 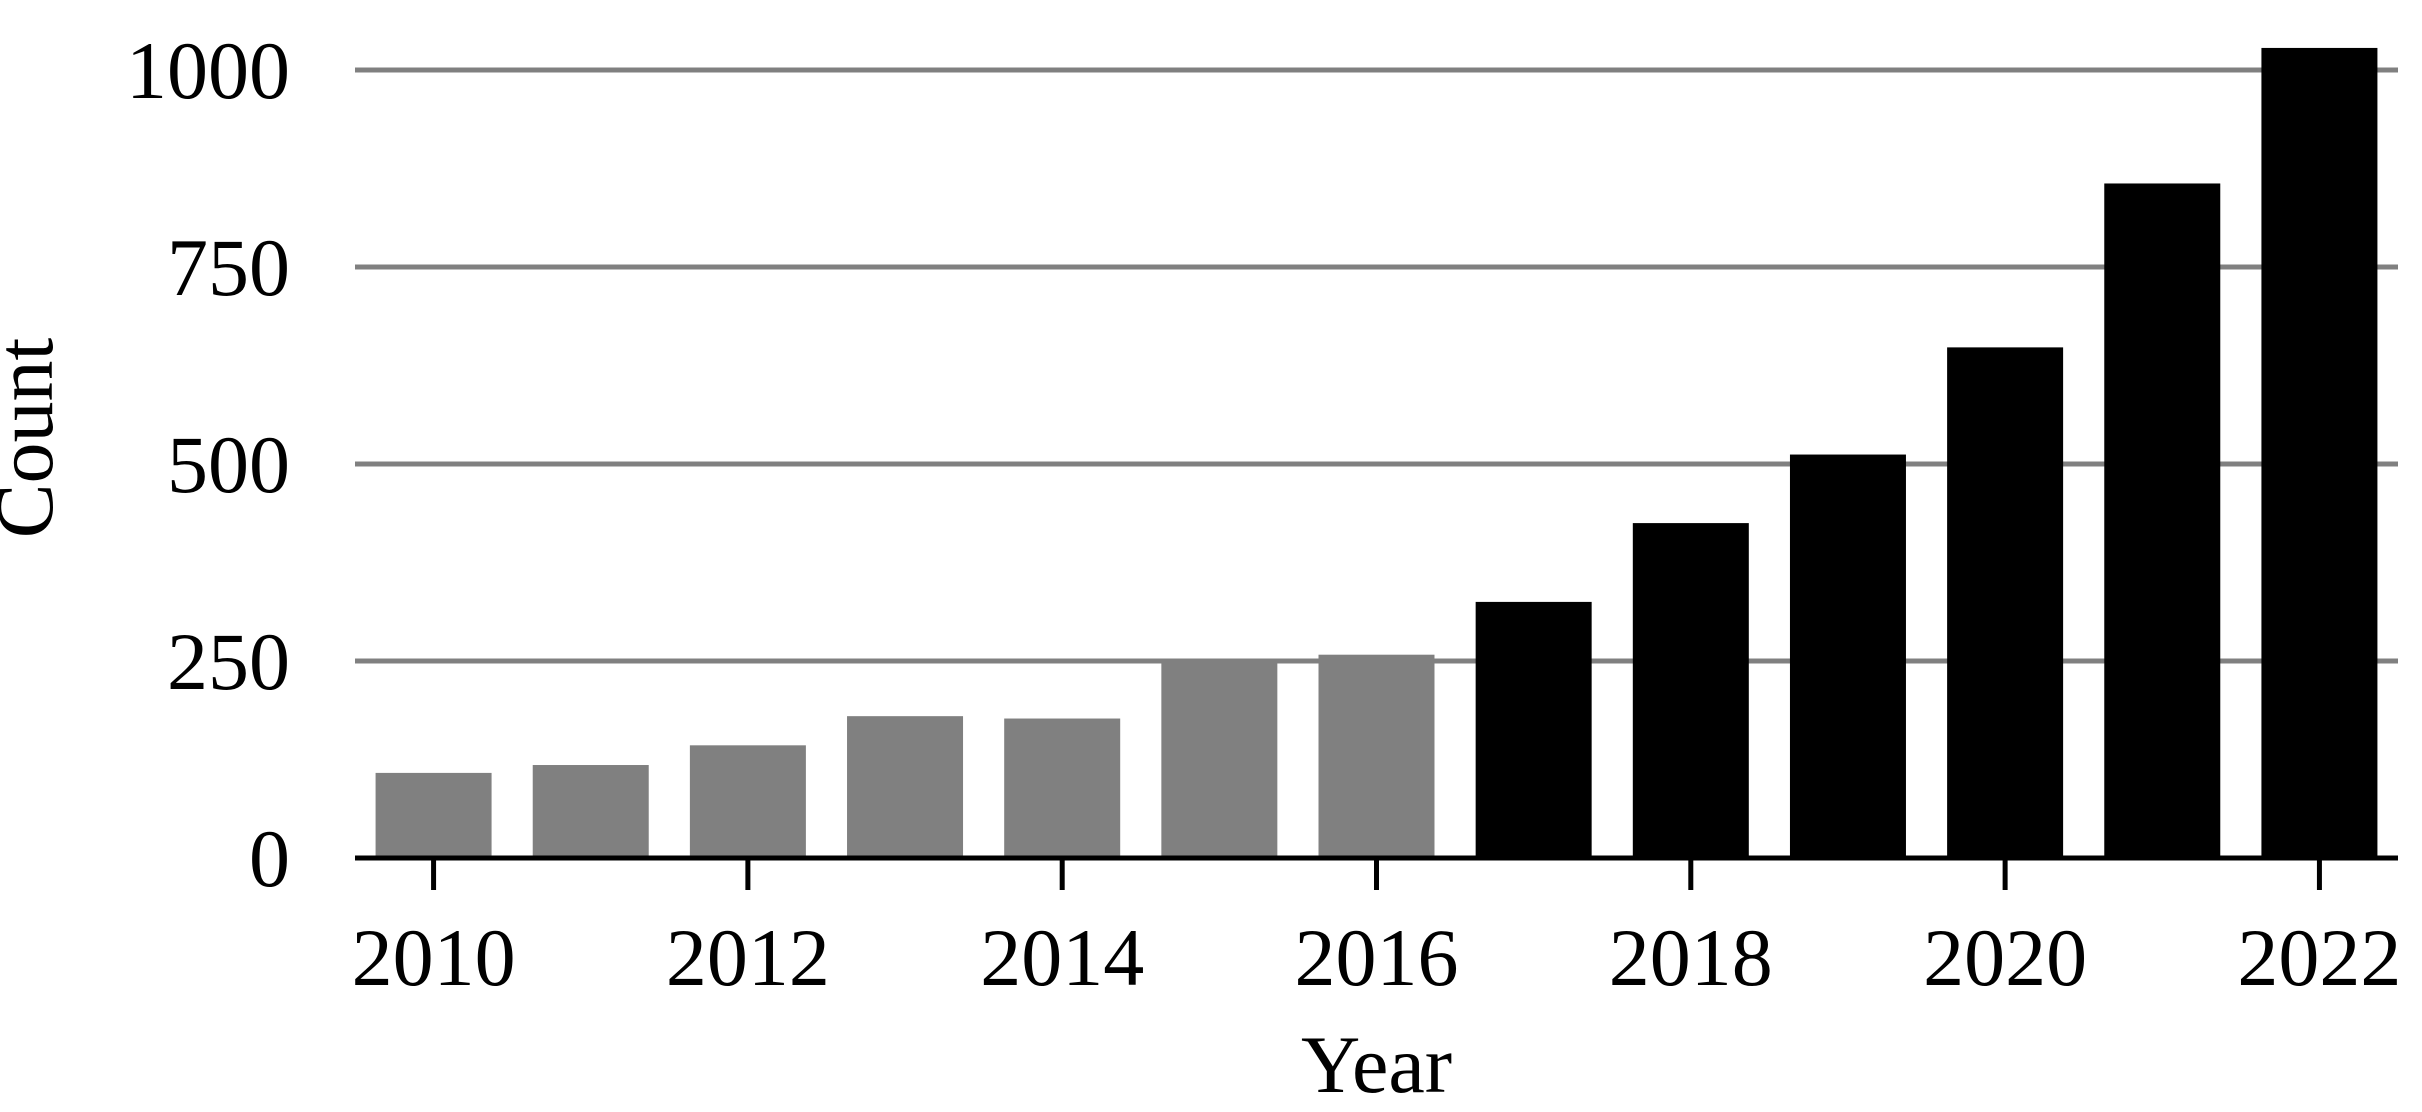 What do you see at coordinates (2005, 602) in the screenshot?
I see `bar-2020` at bounding box center [2005, 602].